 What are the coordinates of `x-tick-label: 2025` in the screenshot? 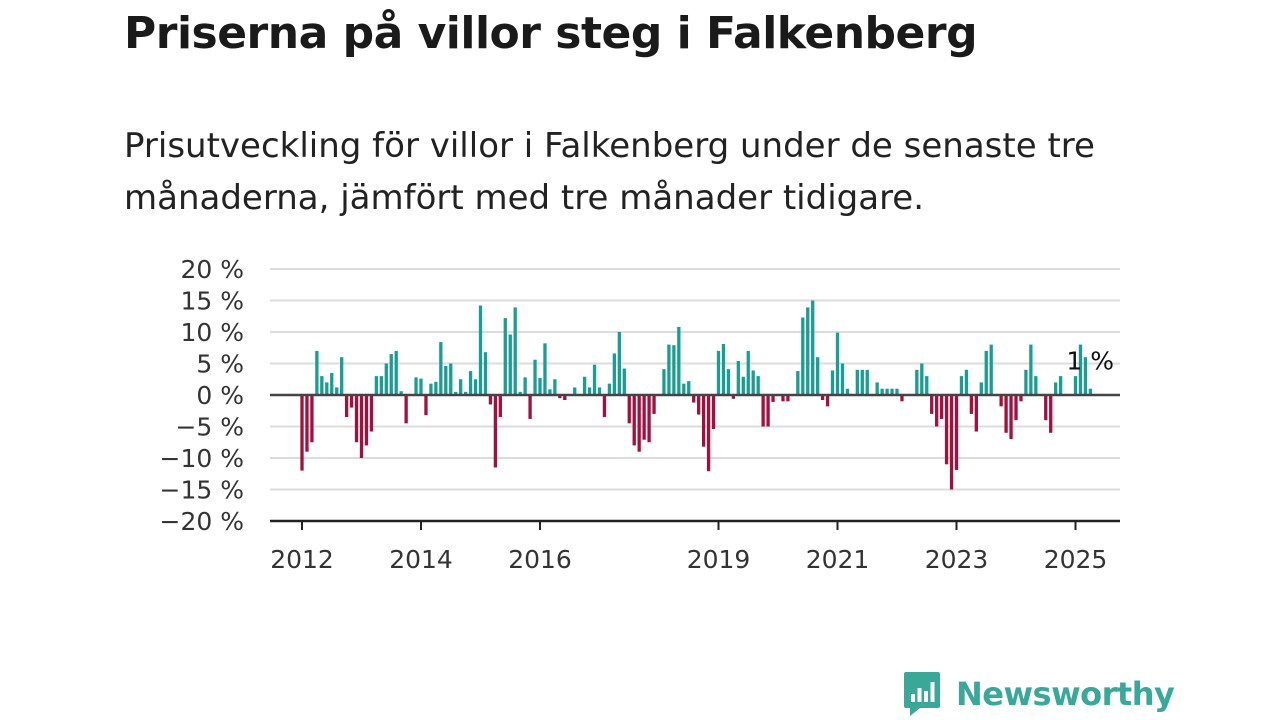 It's located at (1076, 559).